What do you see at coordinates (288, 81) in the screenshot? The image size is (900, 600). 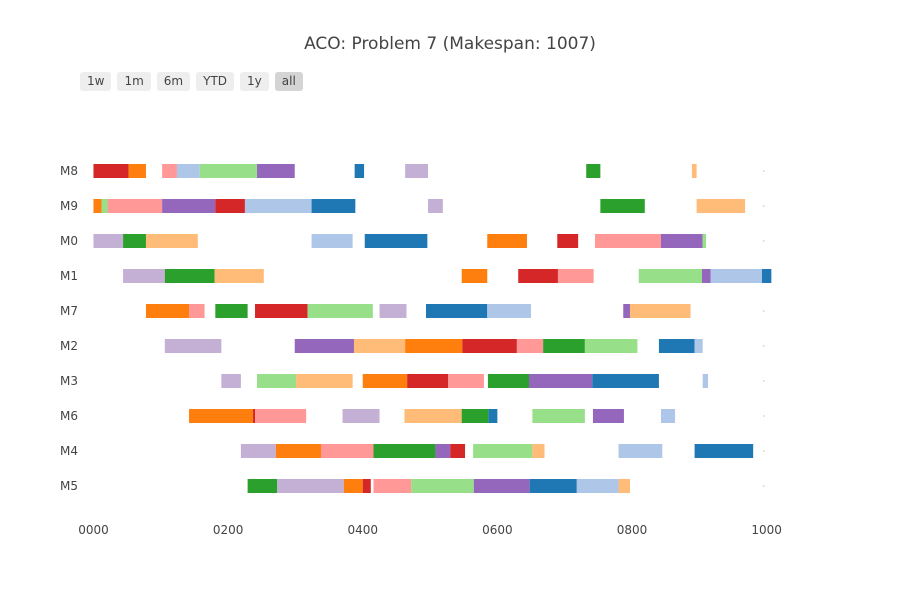 I see `range-button-all: all` at bounding box center [288, 81].